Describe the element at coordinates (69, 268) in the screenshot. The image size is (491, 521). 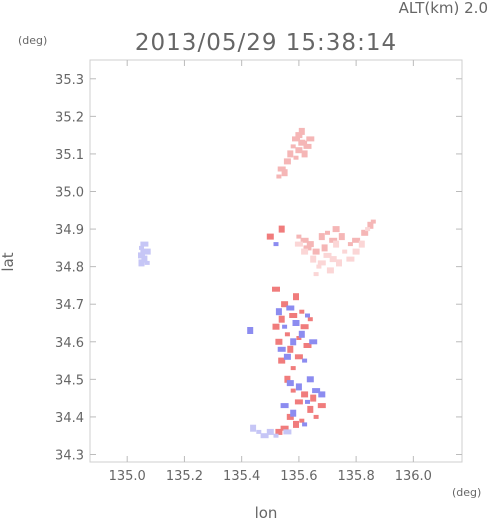
I see `y-tick-label: 34.8` at that location.